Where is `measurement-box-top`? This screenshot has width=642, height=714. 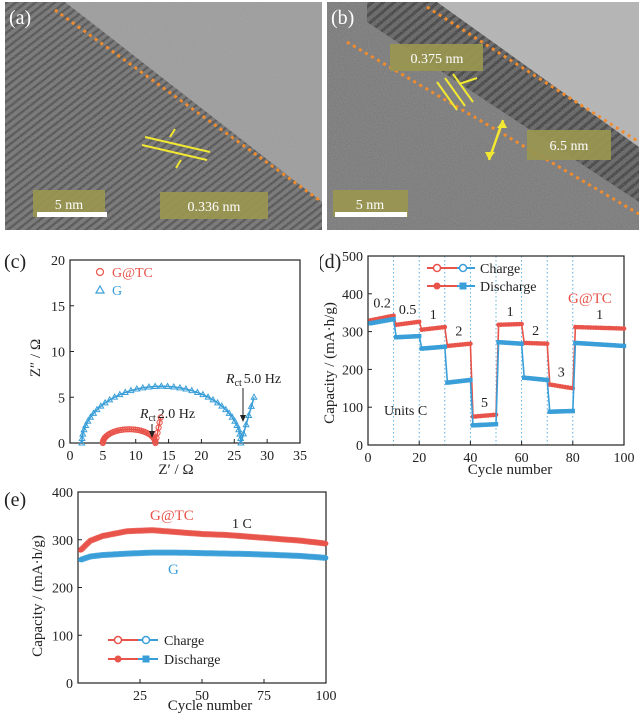
measurement-box-top is located at coordinates (436, 57).